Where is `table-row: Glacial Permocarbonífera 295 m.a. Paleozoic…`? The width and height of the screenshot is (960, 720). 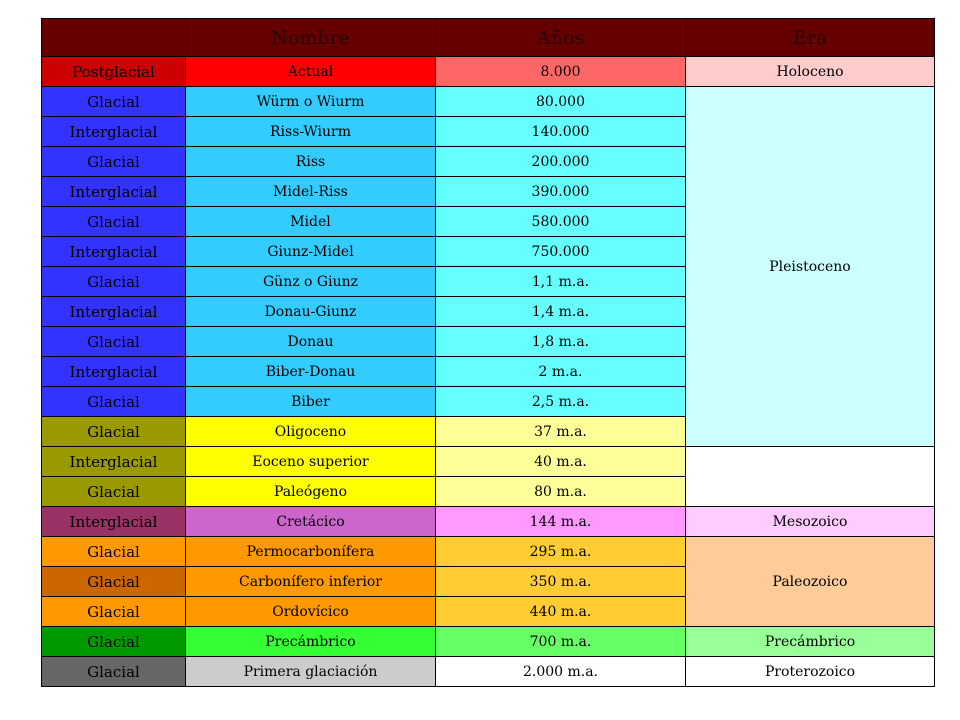 table-row: Glacial Permocarbonífera 295 m.a. Paleozoic… is located at coordinates (488, 581).